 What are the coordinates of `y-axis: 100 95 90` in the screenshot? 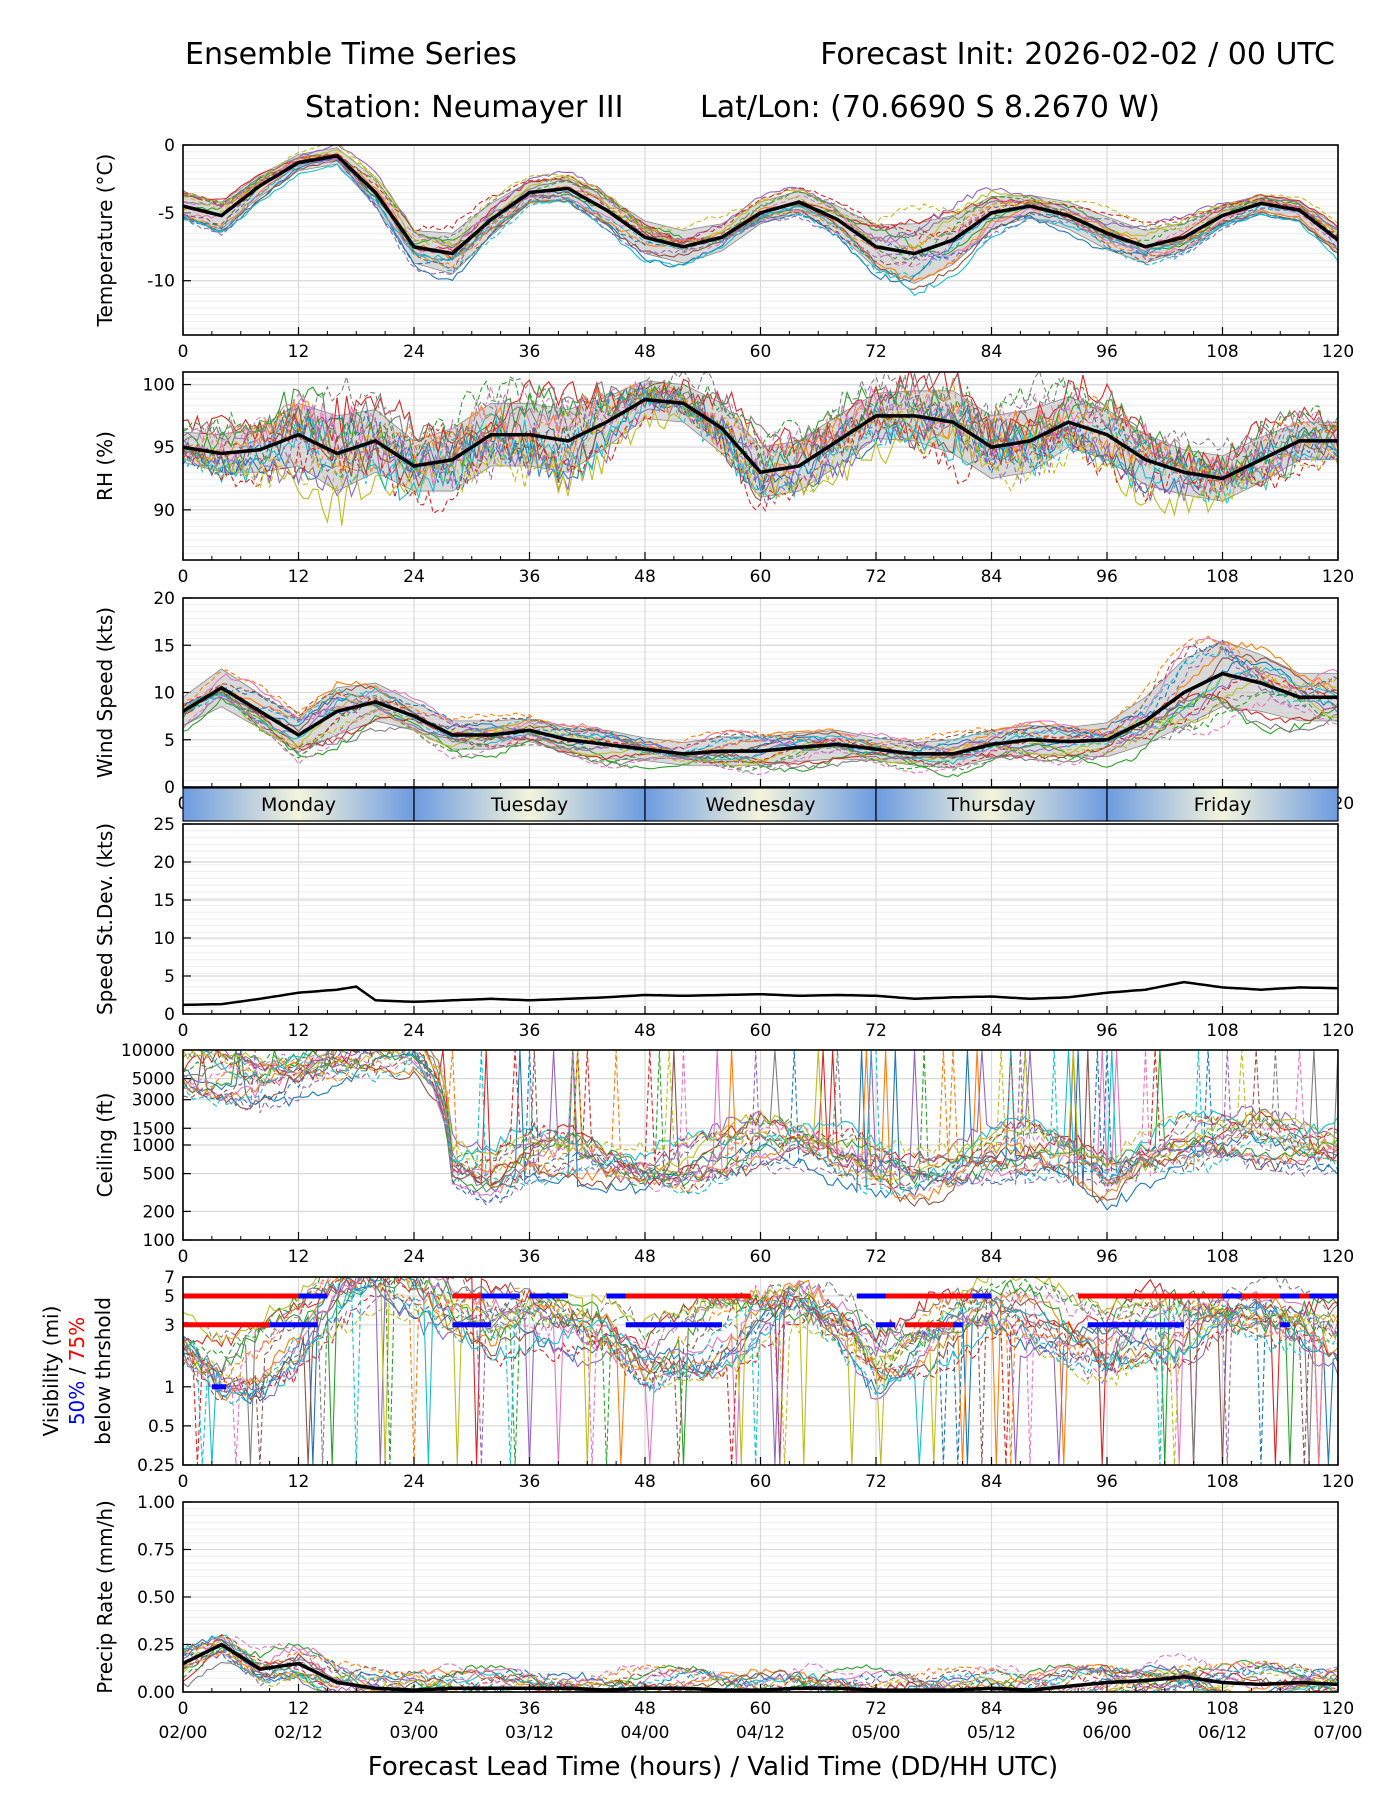 It's located at (740, 448).